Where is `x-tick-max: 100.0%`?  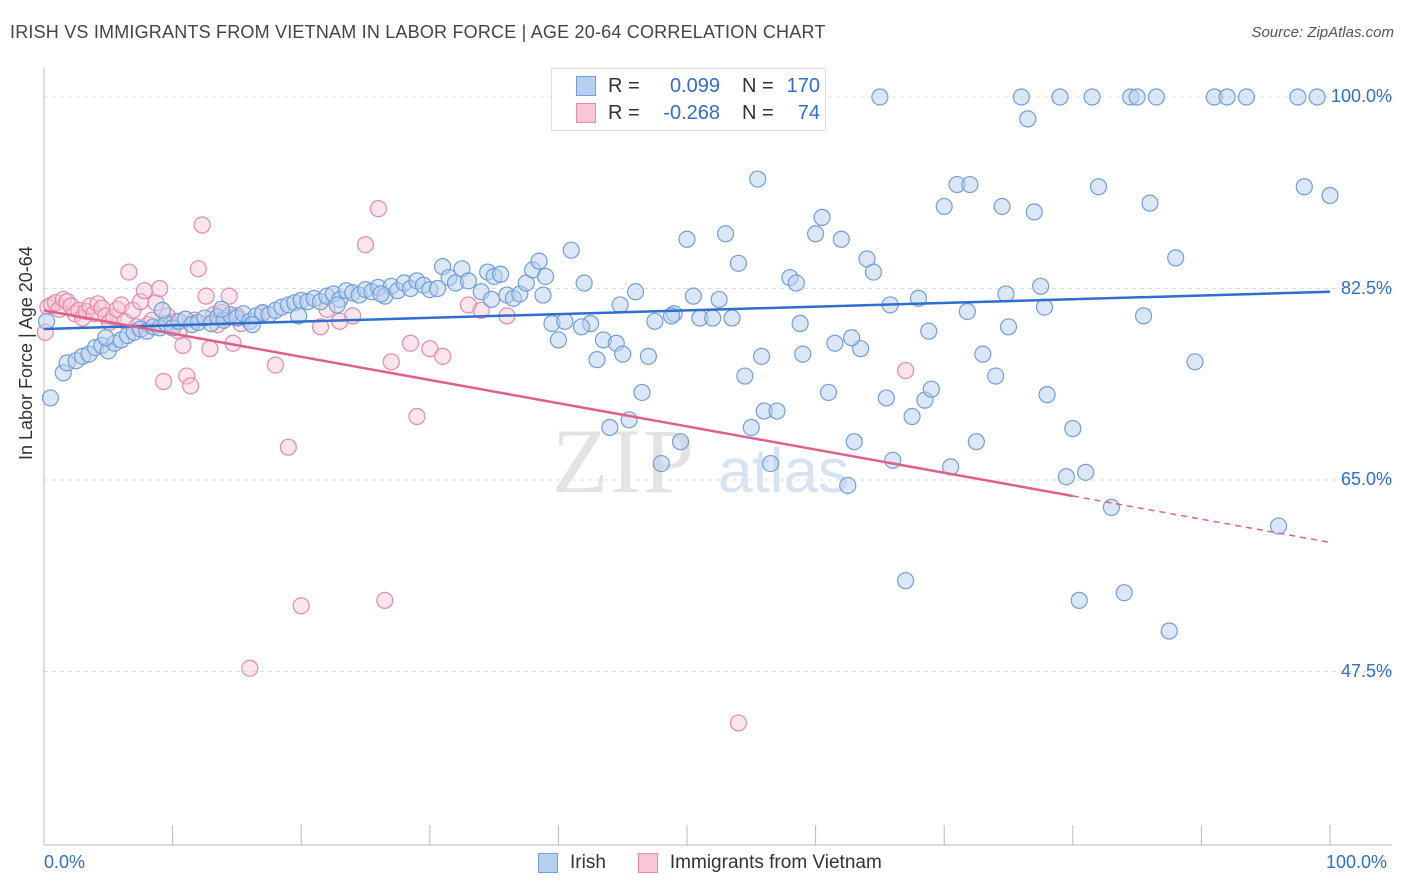
x-tick-max: 100.0% is located at coordinates (1357, 862).